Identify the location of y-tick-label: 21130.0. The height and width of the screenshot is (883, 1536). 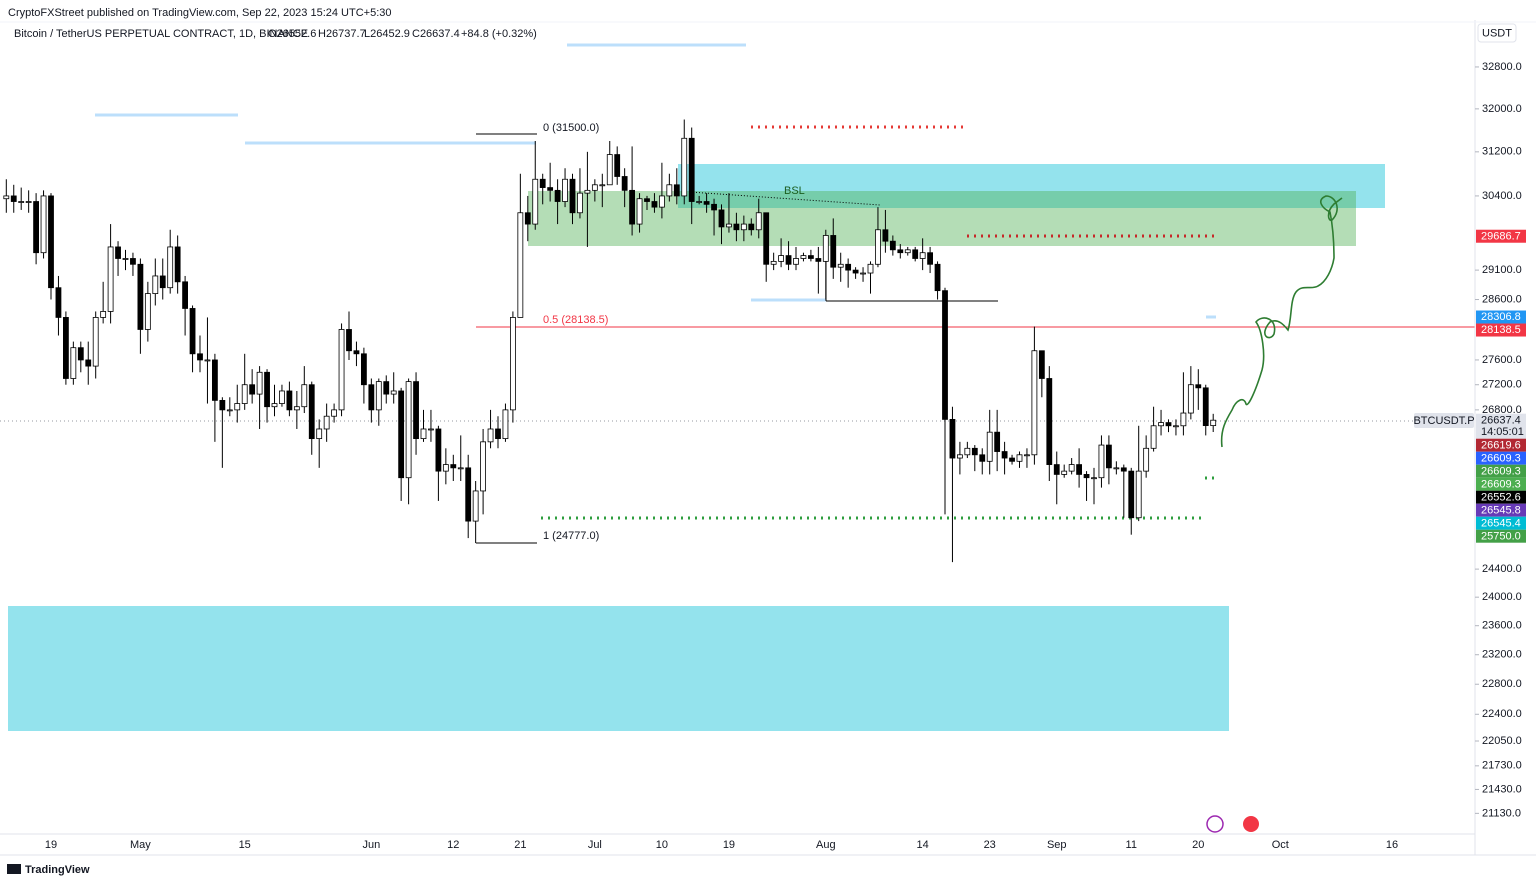
(1501, 813).